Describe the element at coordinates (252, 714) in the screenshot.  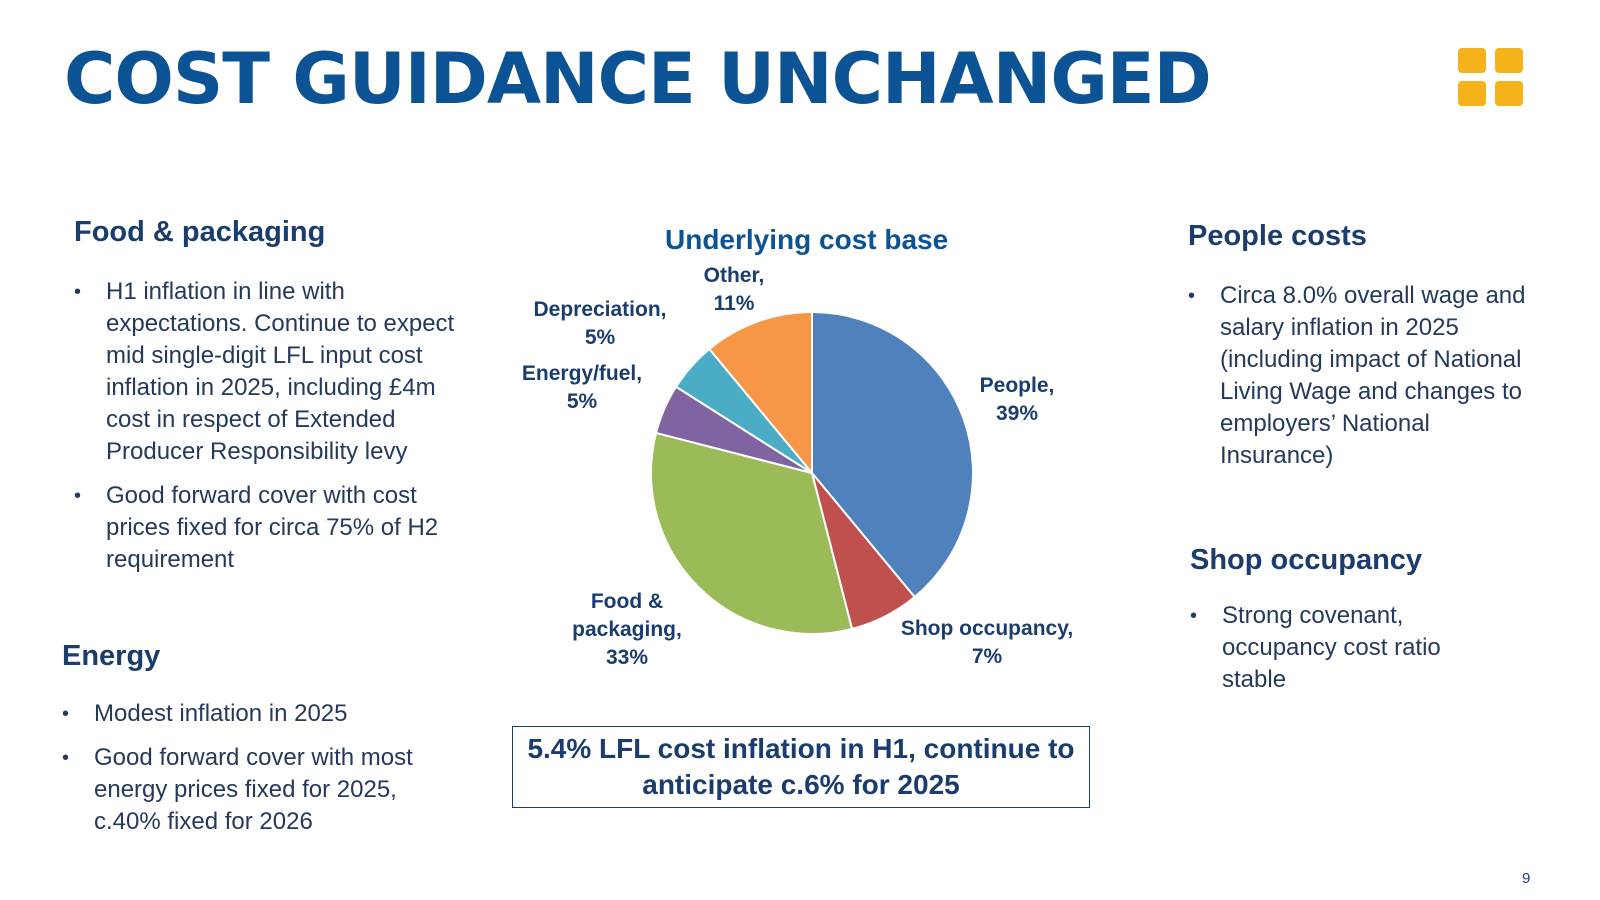
I see `bullet-item: Modest inflation in 2025` at that location.